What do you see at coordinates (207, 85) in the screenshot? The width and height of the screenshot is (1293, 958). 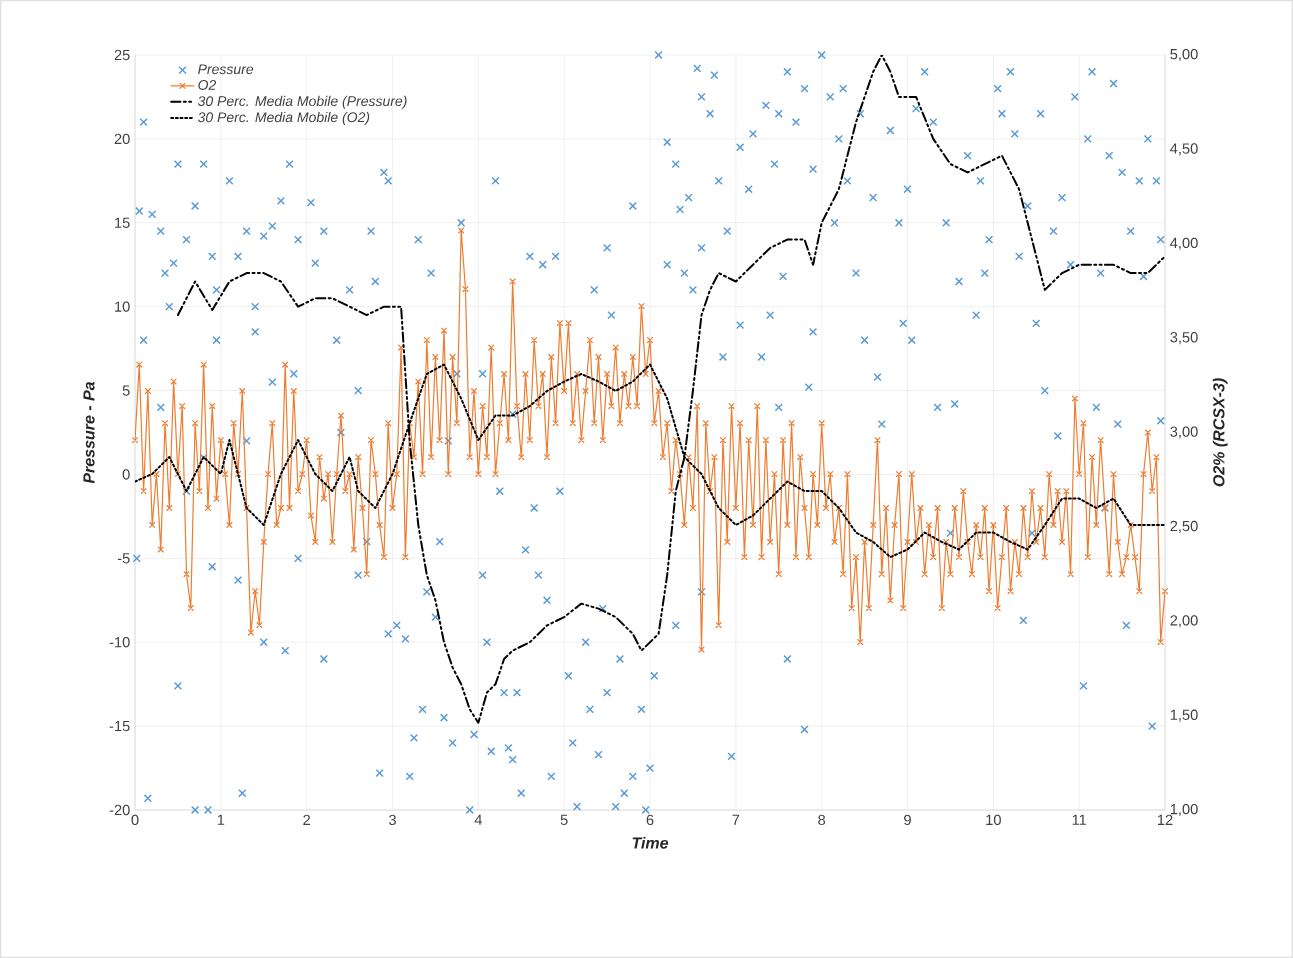 I see `legend-label: O2` at bounding box center [207, 85].